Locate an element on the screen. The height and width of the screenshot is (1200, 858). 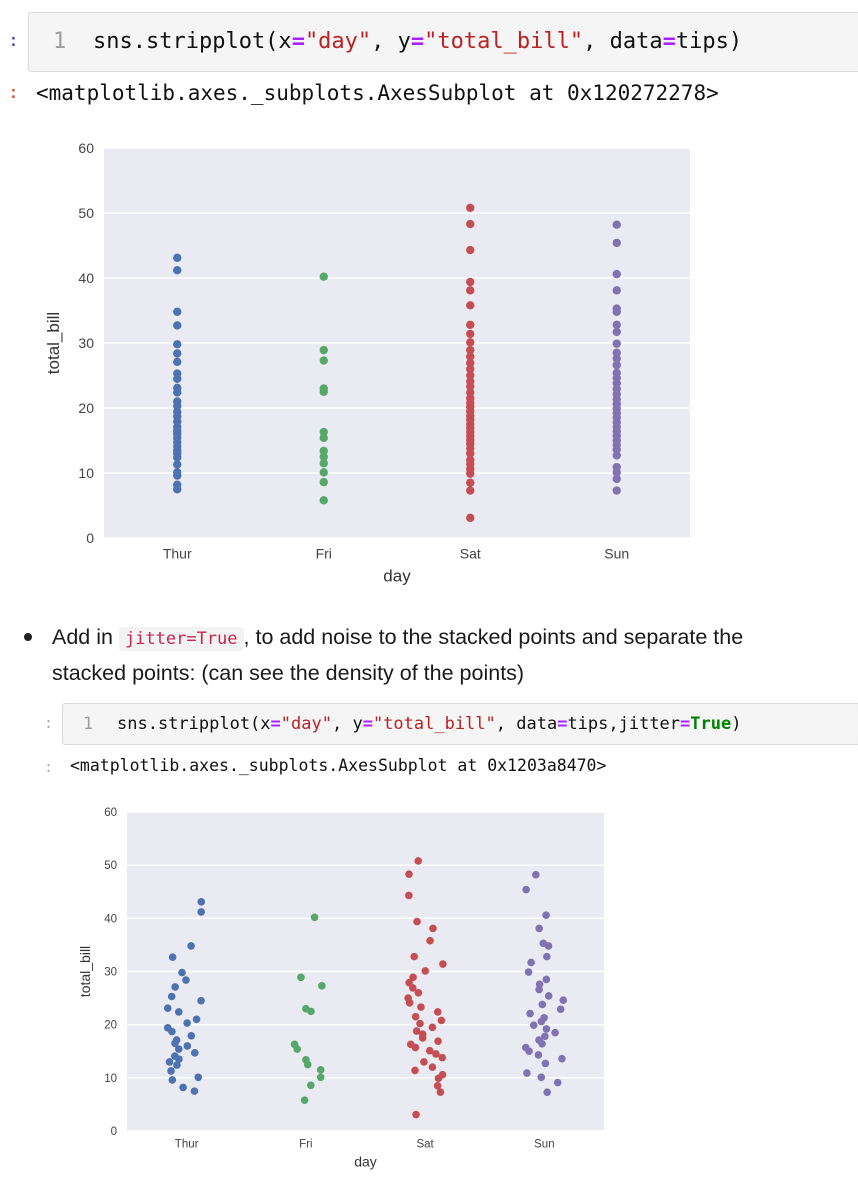
code-string: "day" is located at coordinates (306, 724).